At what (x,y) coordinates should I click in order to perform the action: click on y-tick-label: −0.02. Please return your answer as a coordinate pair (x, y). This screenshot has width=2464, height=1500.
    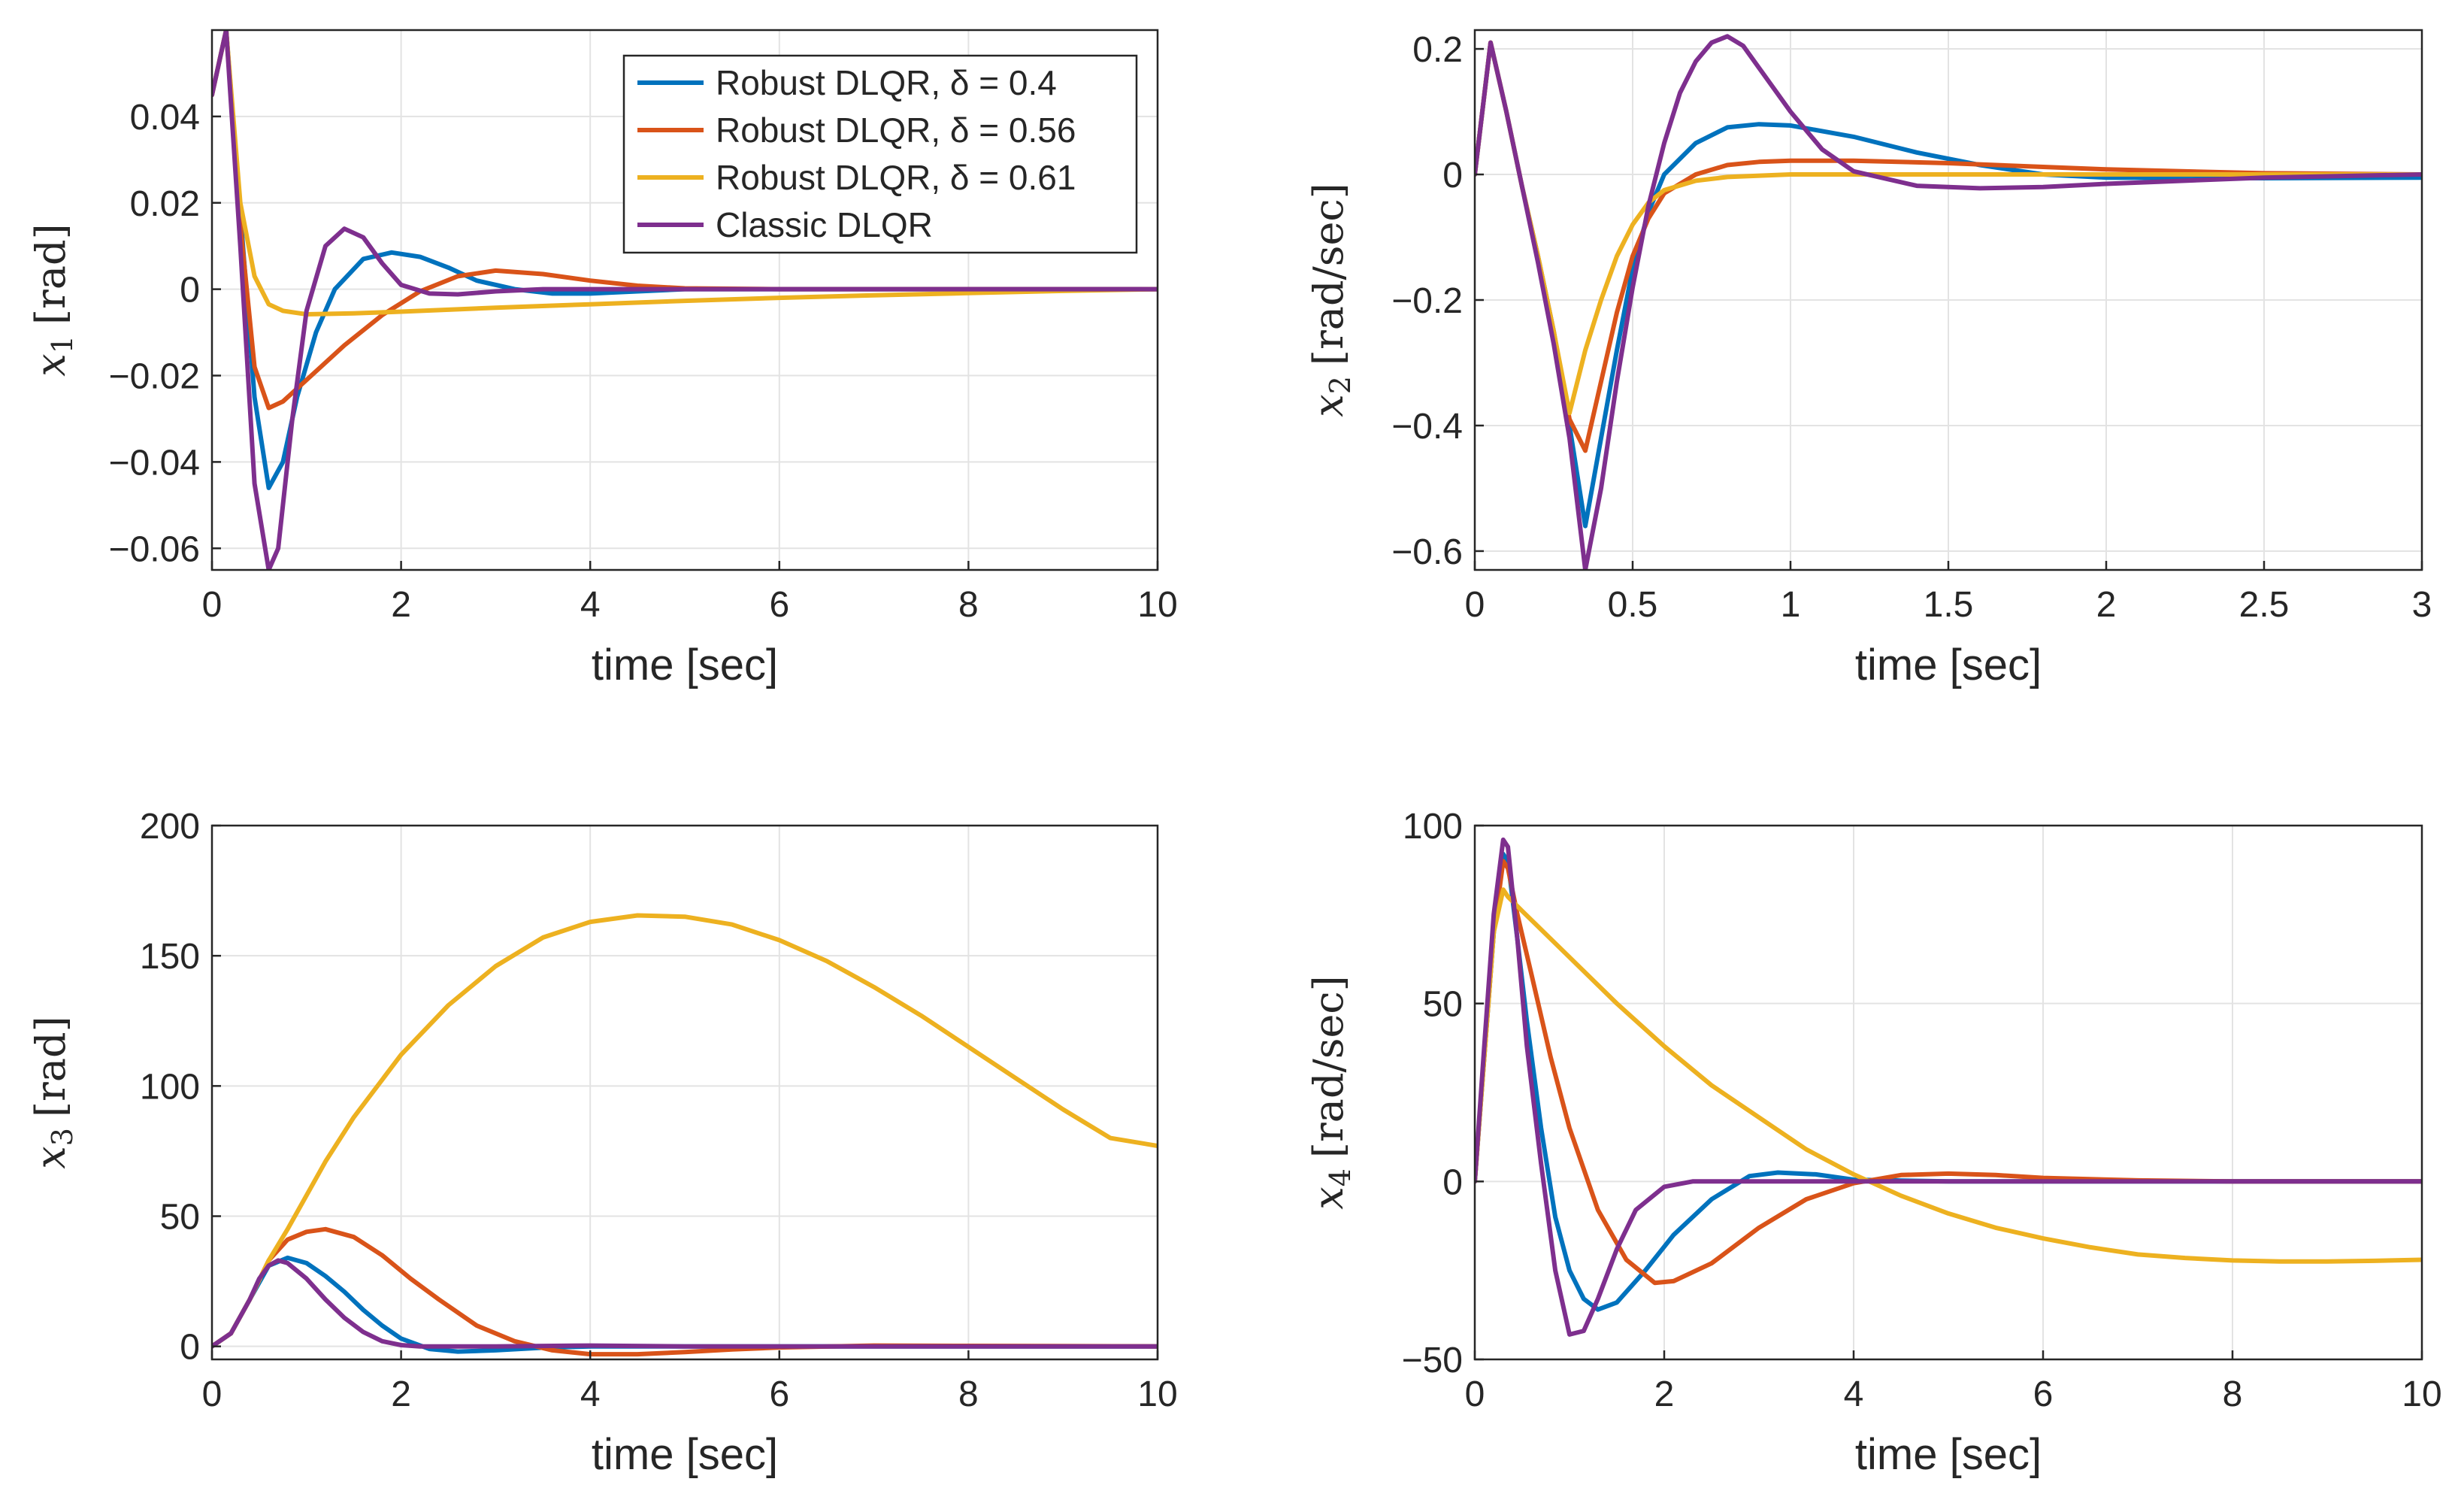
    Looking at the image, I should click on (154, 377).